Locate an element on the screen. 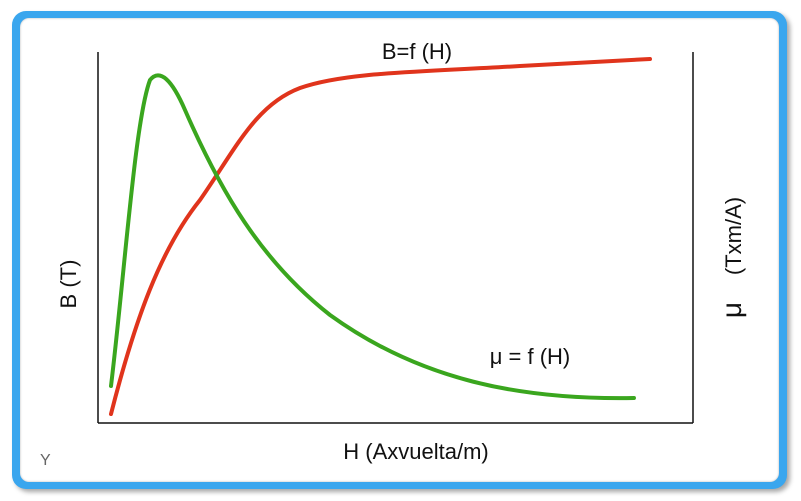 The image size is (801, 501). mu-curve-label: μ = f (H) is located at coordinates (530, 356).